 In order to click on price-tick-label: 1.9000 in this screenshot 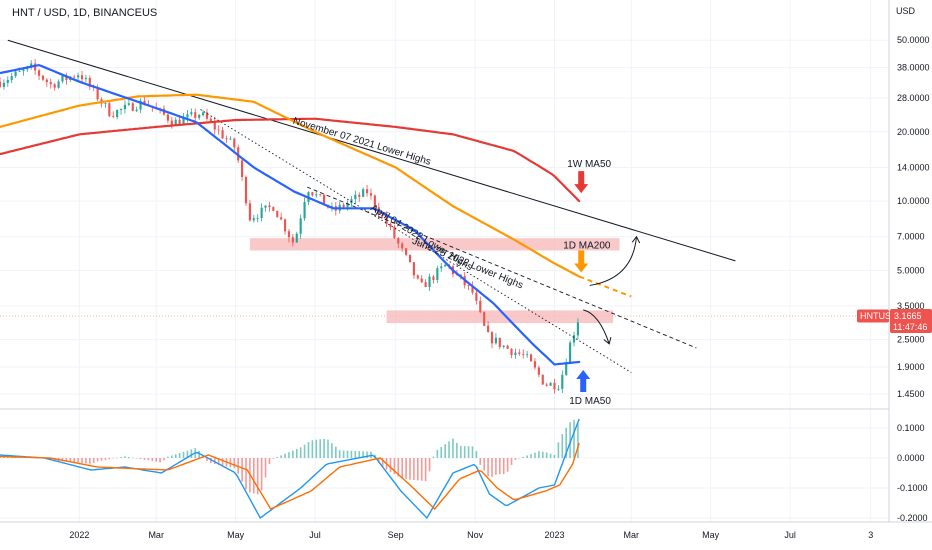, I will do `click(911, 367)`.